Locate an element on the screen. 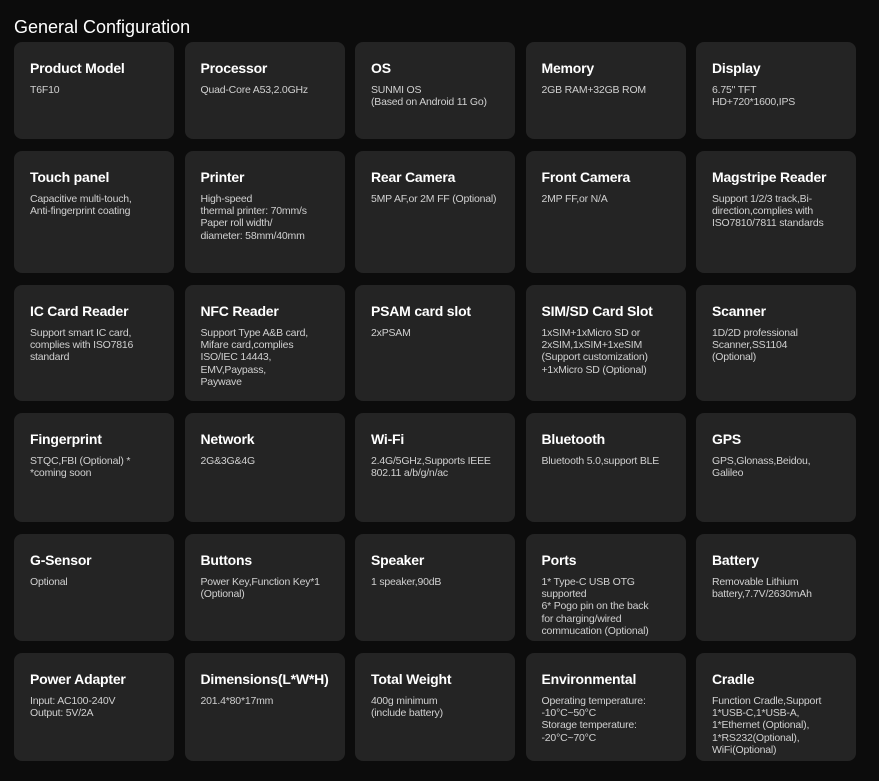 The image size is (879, 781). spec-value: 2GB RAM+32GB ROM is located at coordinates (594, 90).